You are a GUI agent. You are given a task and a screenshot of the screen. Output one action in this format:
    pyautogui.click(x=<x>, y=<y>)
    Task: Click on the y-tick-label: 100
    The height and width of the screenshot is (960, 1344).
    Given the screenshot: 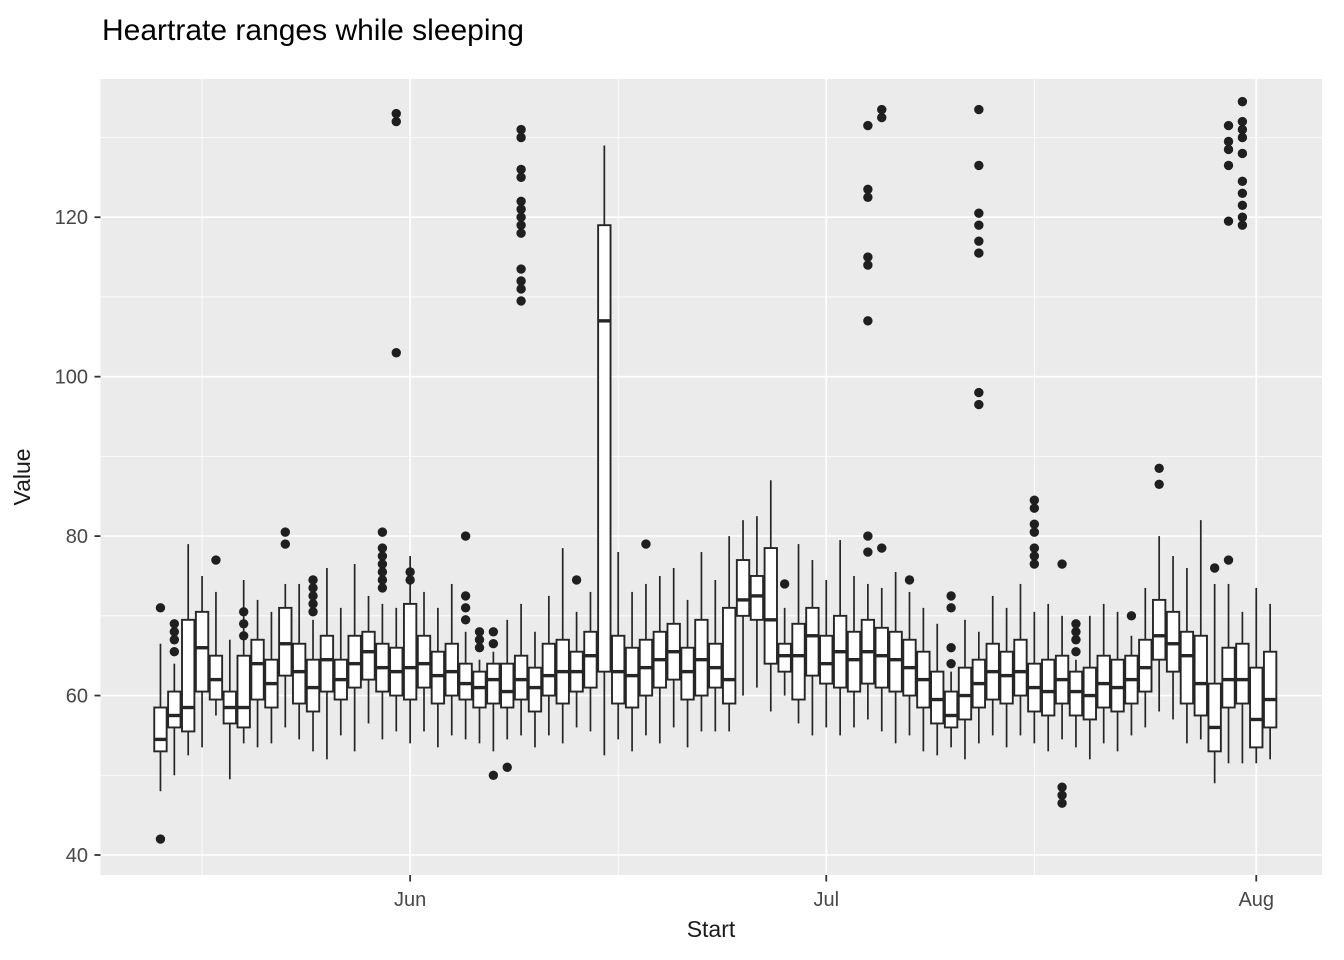 What is the action you would take?
    pyautogui.click(x=71, y=378)
    